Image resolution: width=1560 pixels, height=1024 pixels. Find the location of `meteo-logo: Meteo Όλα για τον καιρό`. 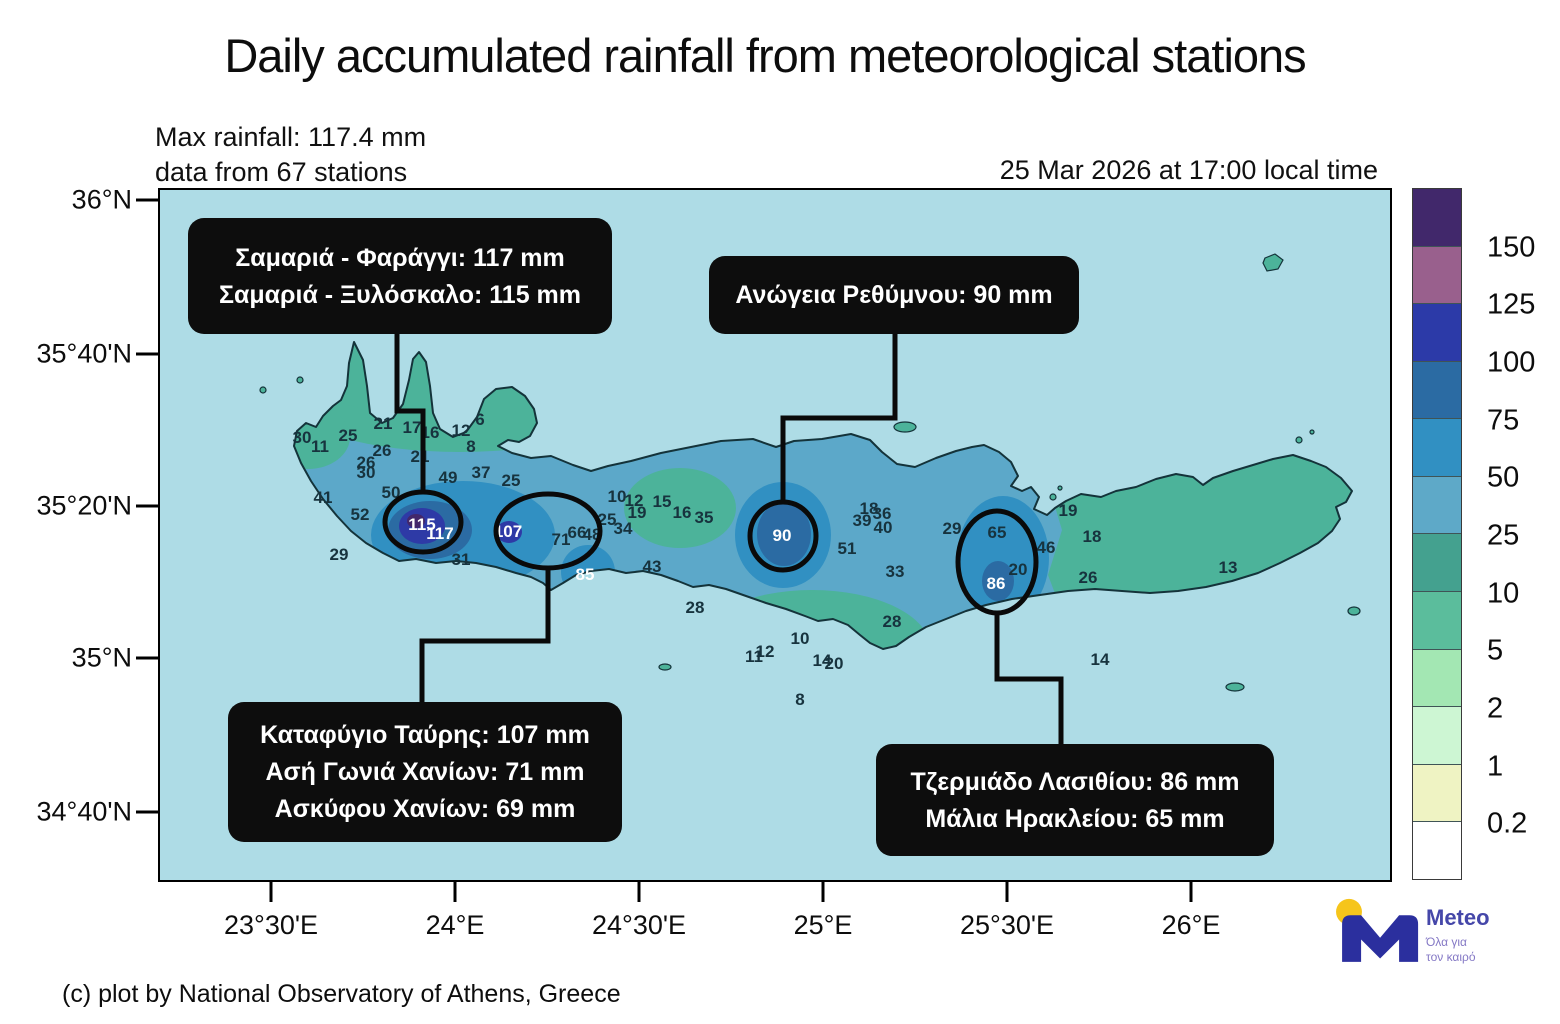

meteo-logo: Meteo Όλα για τον καιρό is located at coordinates (1437, 940).